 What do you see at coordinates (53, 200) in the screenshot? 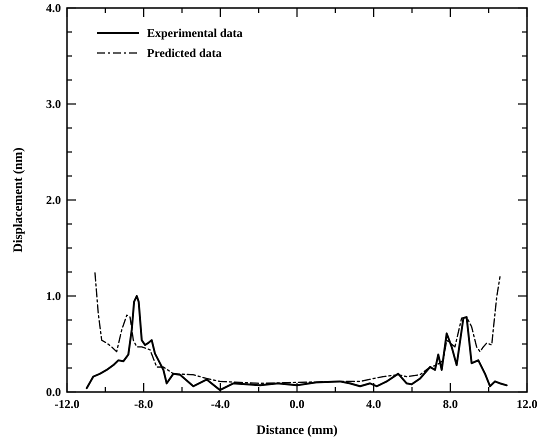
I see `y-tick-label: 2.0` at bounding box center [53, 200].